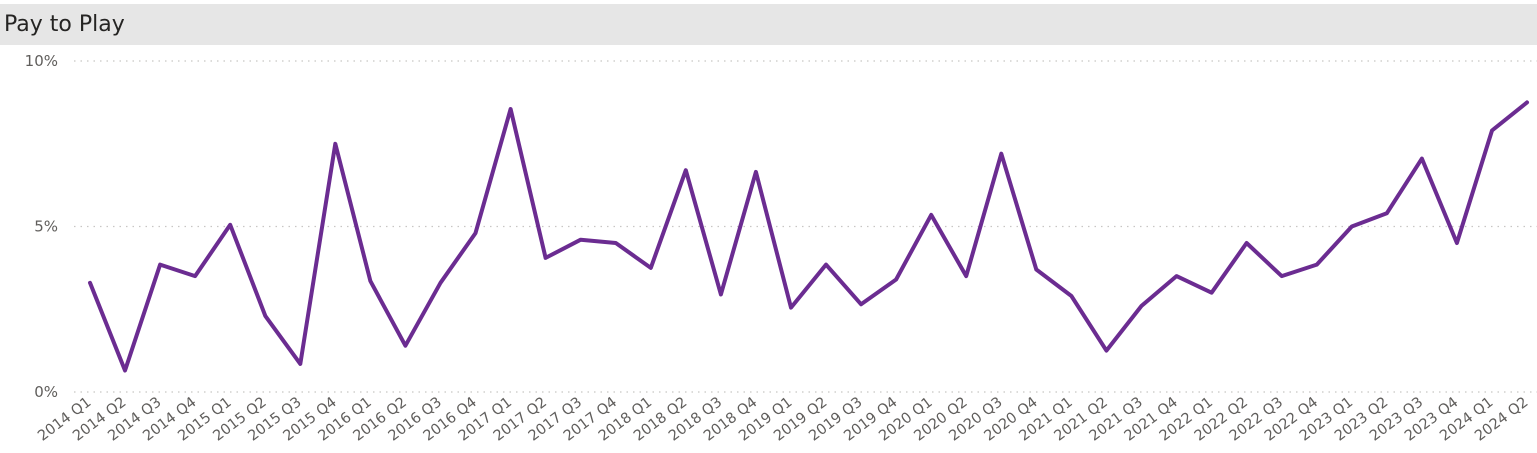 The height and width of the screenshot is (453, 1537). Describe the element at coordinates (46, 392) in the screenshot. I see `y-tick-label: 0%` at that location.